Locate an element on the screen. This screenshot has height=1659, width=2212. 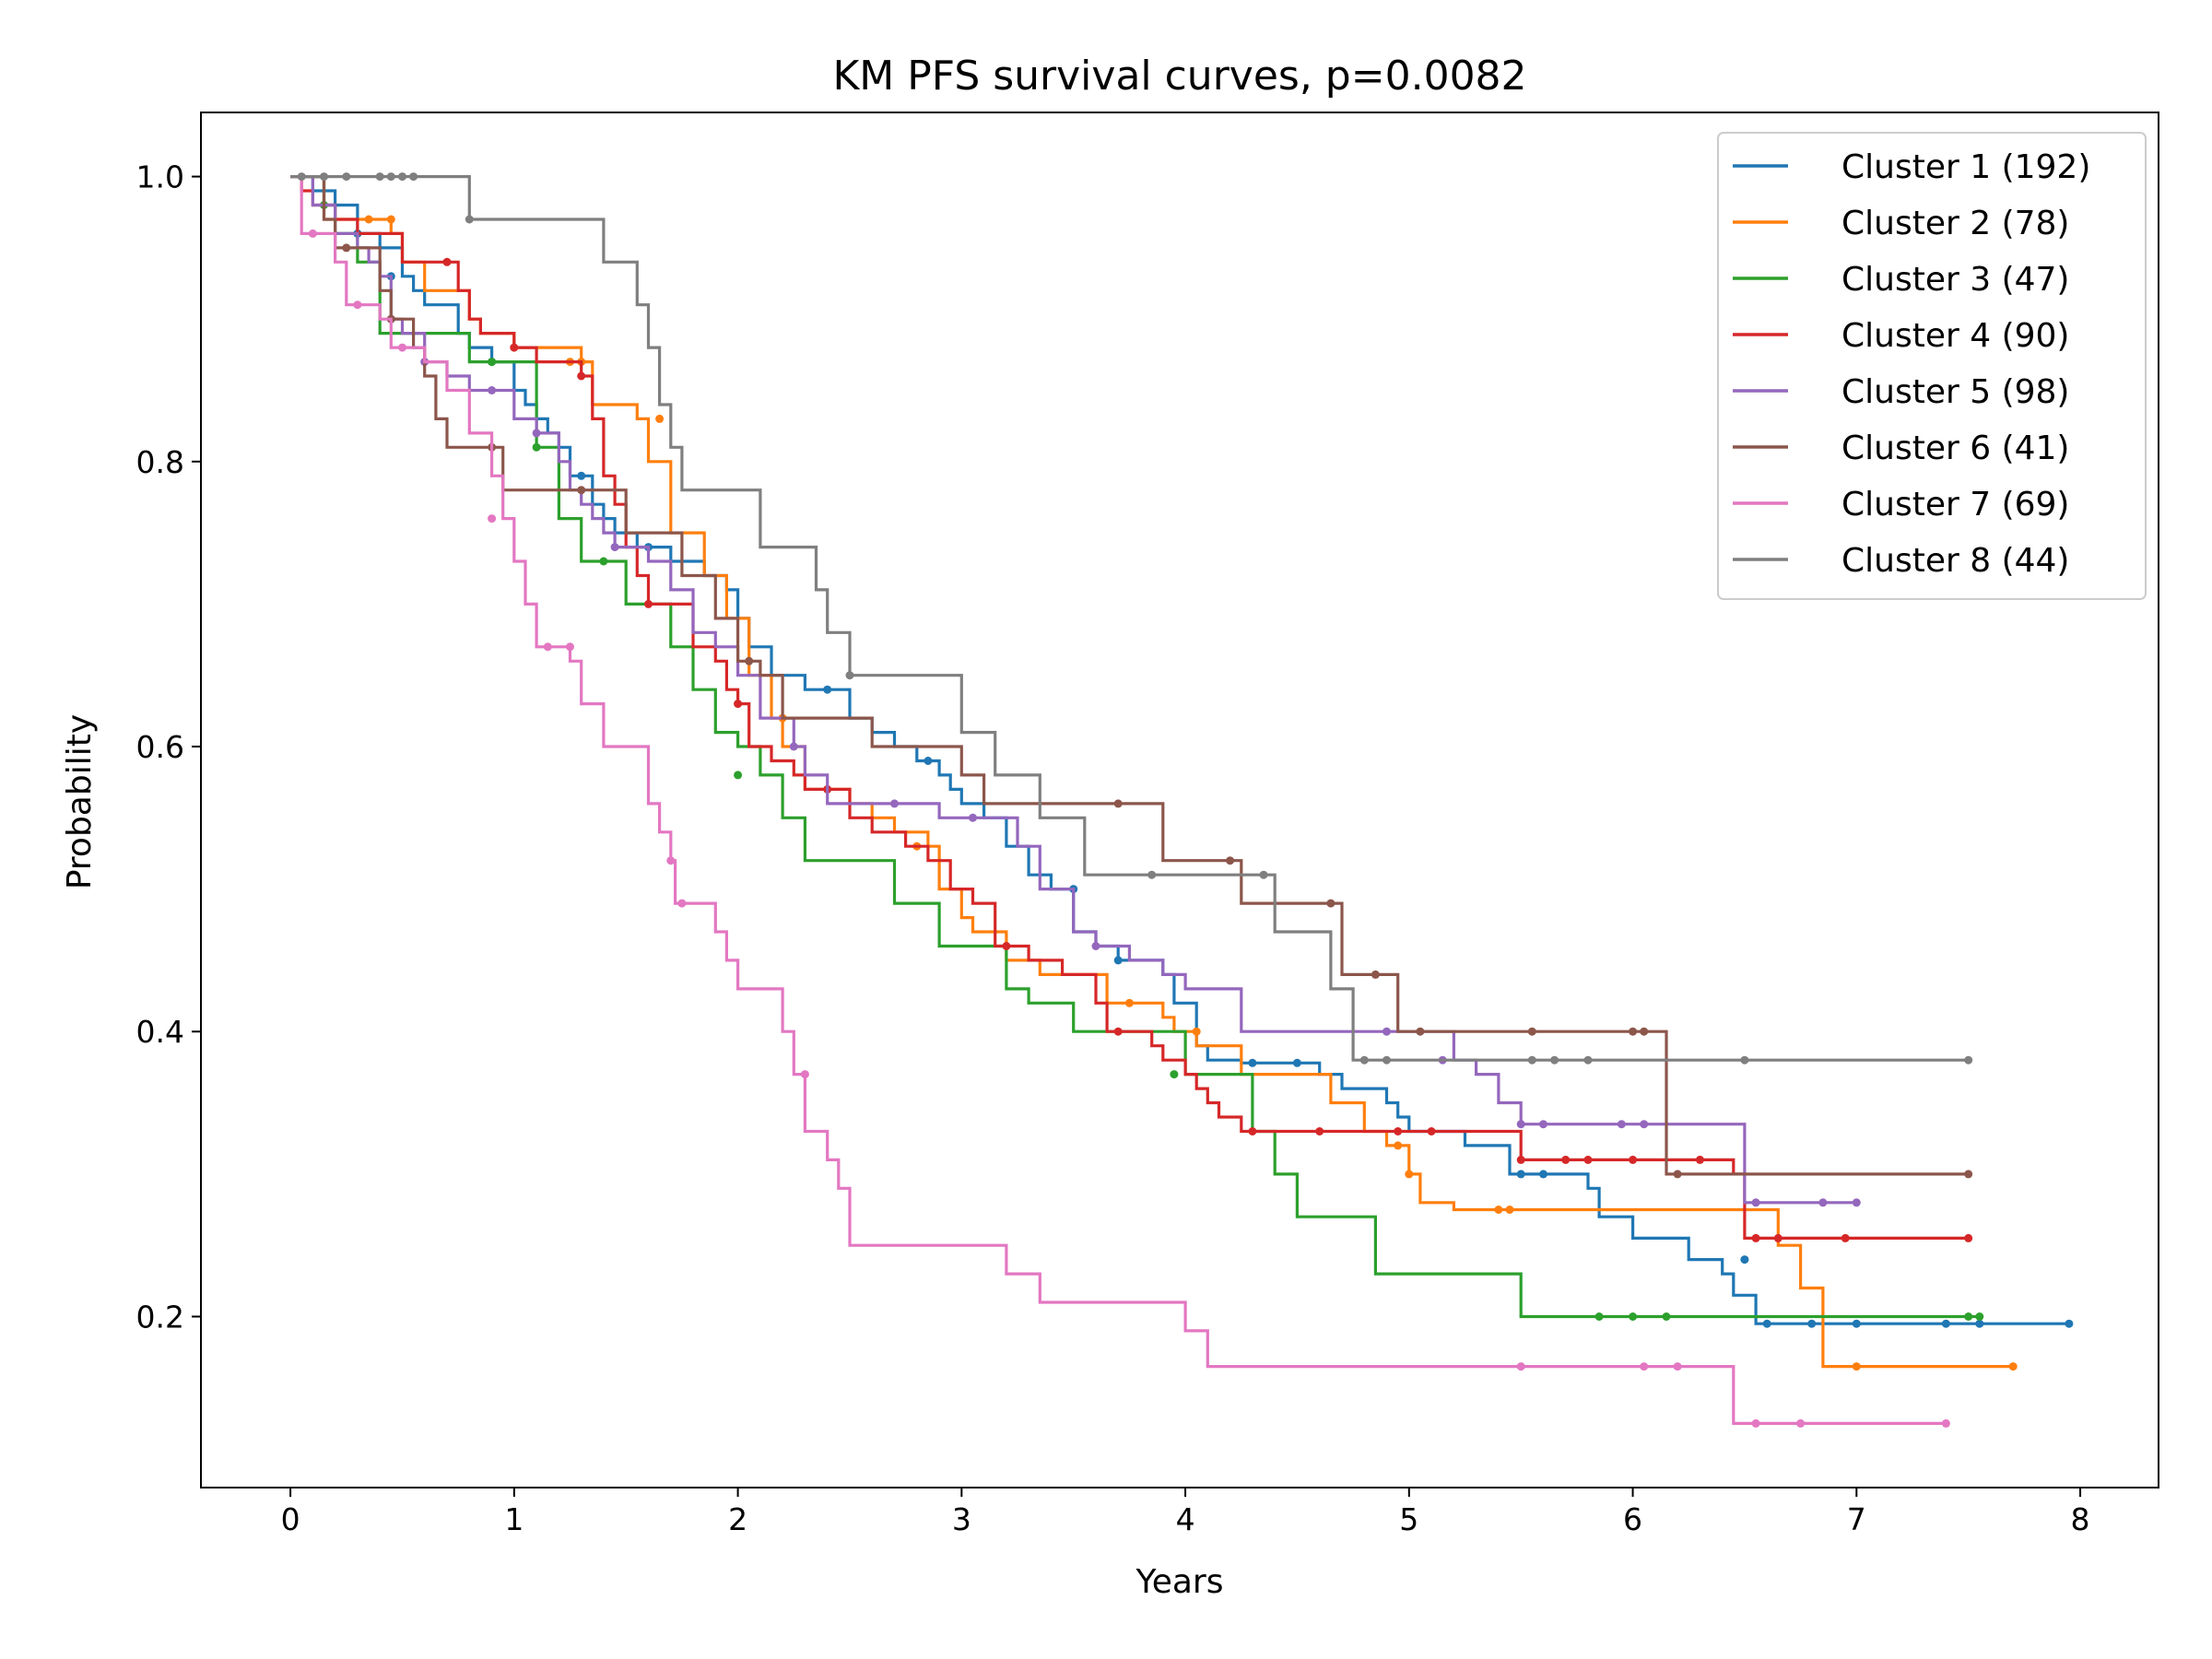
y-tick-label: 1.0 is located at coordinates (160, 177).